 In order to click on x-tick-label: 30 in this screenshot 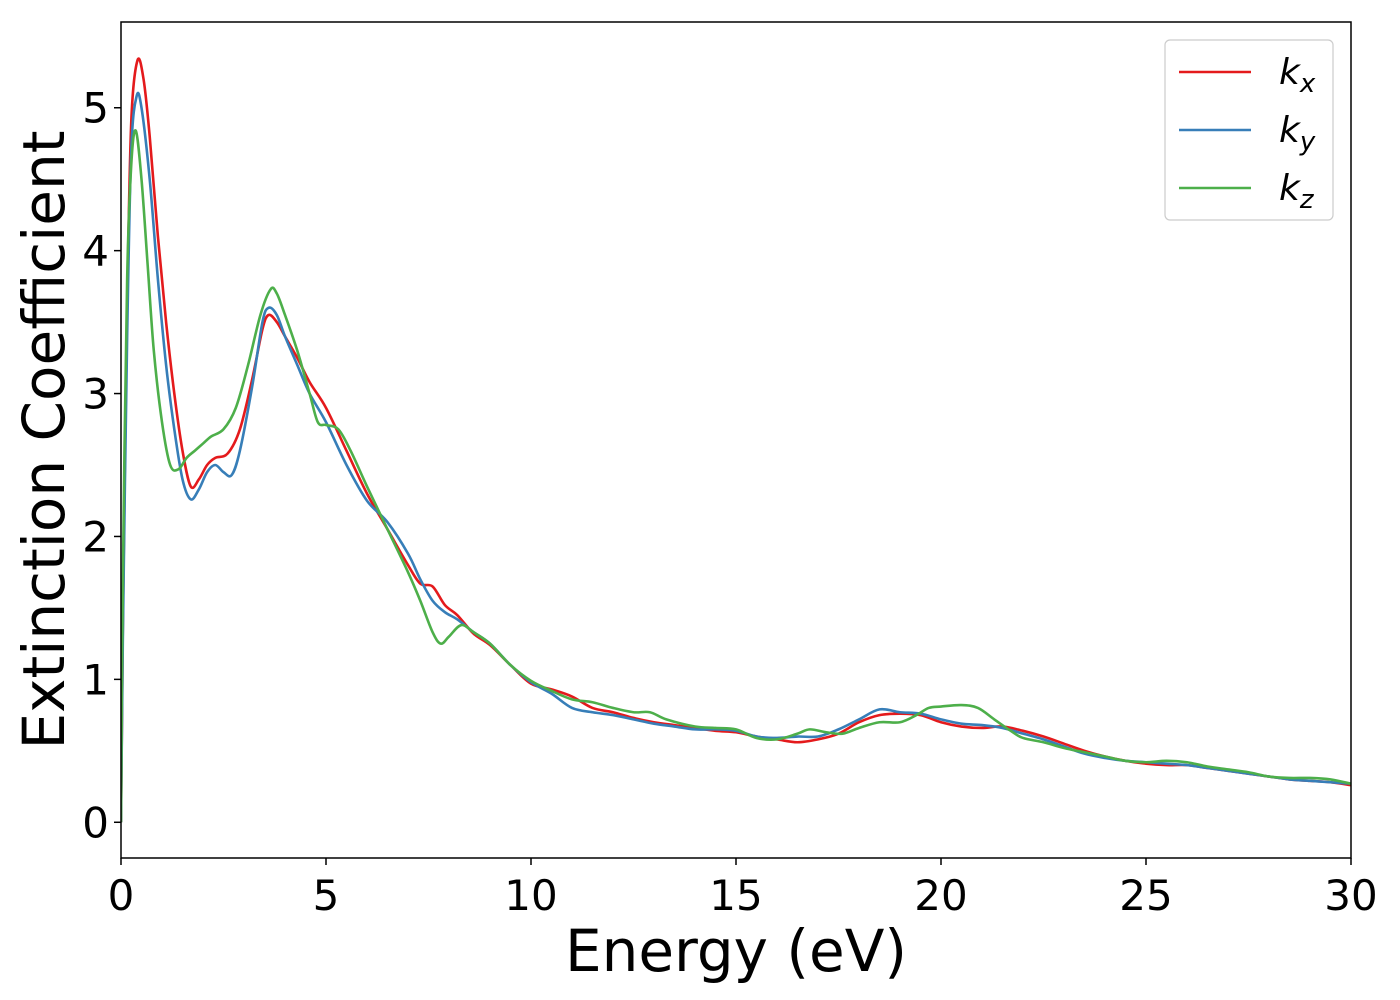, I will do `click(1350, 895)`.